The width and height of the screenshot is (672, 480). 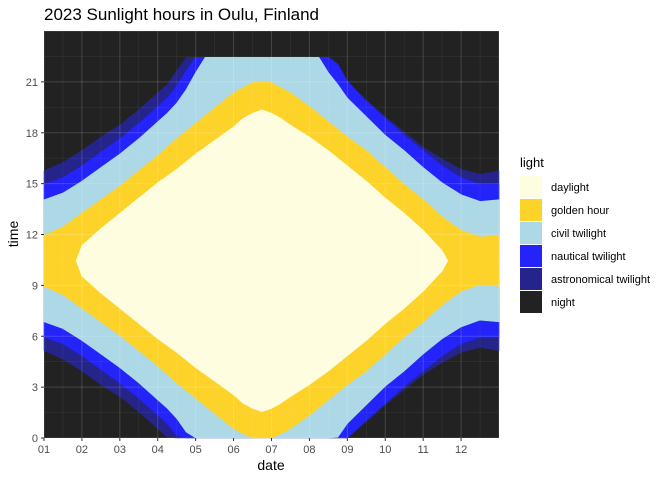 I want to click on legend-label-nautical-twilight: nautical twilight, so click(x=588, y=257).